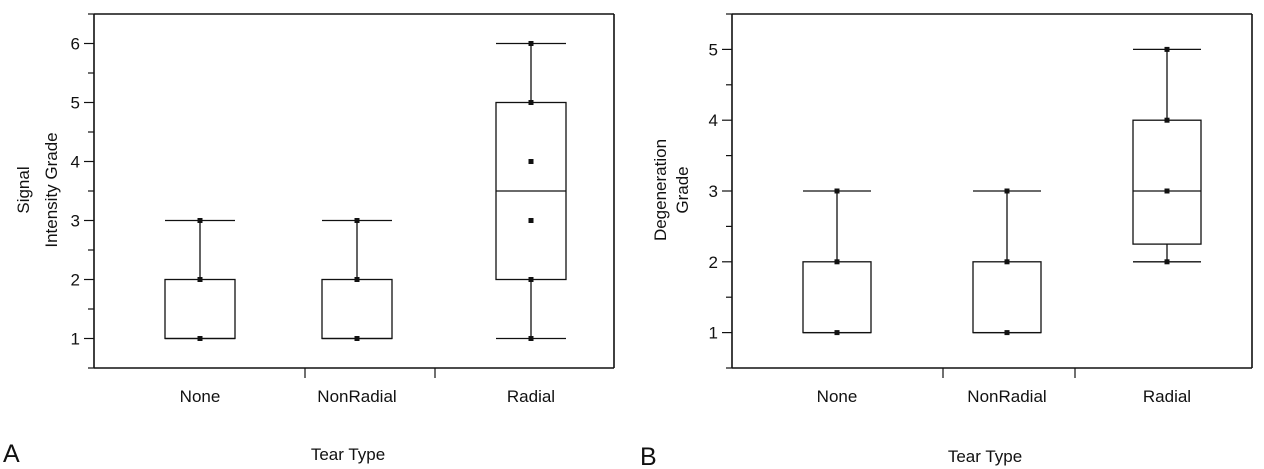 This screenshot has height=469, width=1264. I want to click on y-axis-label: Degeneration, so click(660, 190).